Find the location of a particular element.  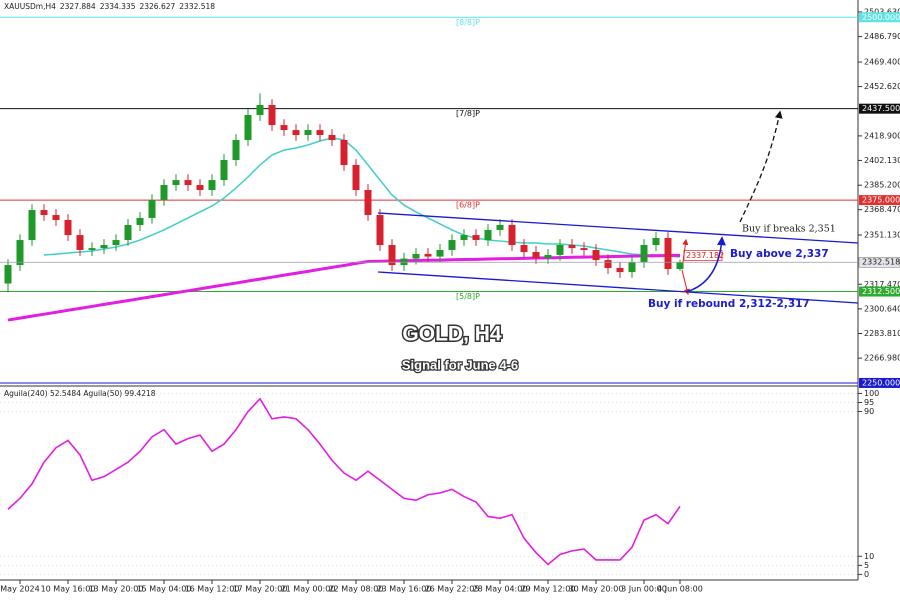

y-tick-label: 2418.900 is located at coordinates (882, 135).